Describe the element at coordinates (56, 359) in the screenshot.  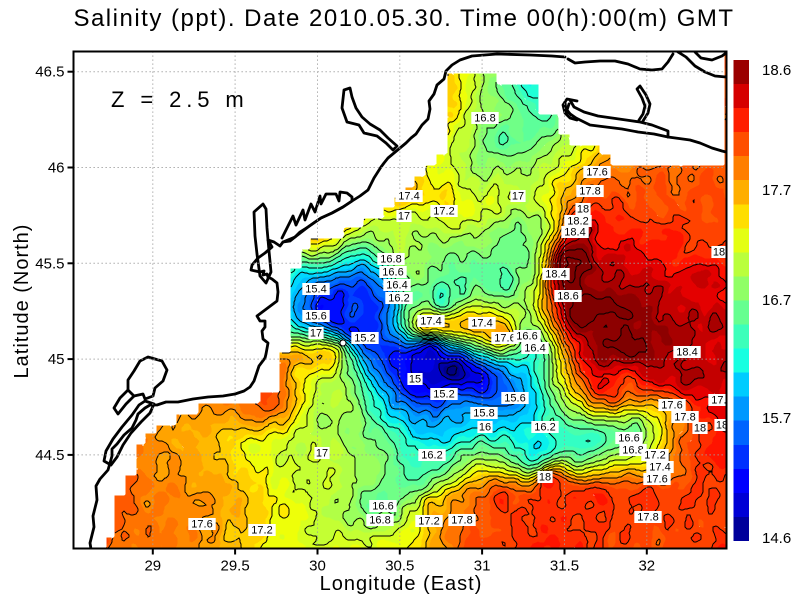
I see `svg-text: 45` at that location.